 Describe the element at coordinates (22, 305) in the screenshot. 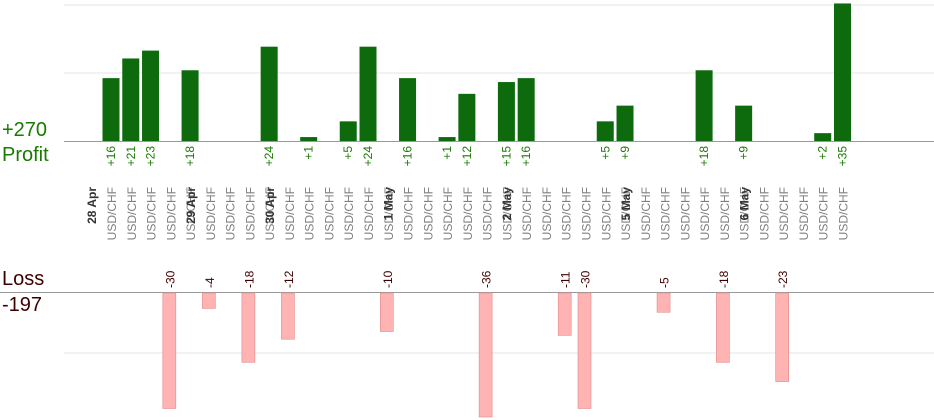

I see `loss-total: -197` at that location.